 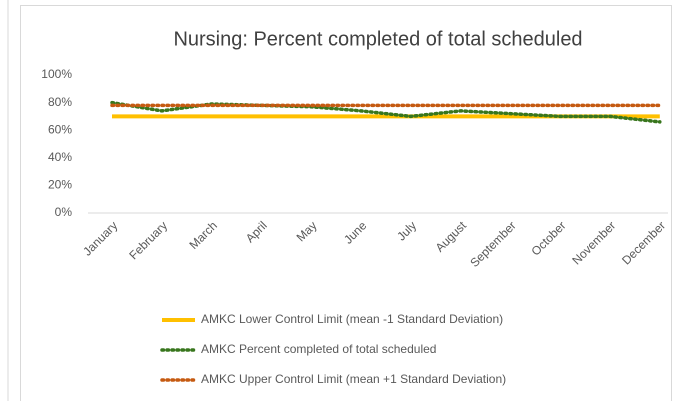 I want to click on y-tick-label: 60%, so click(x=60, y=129).